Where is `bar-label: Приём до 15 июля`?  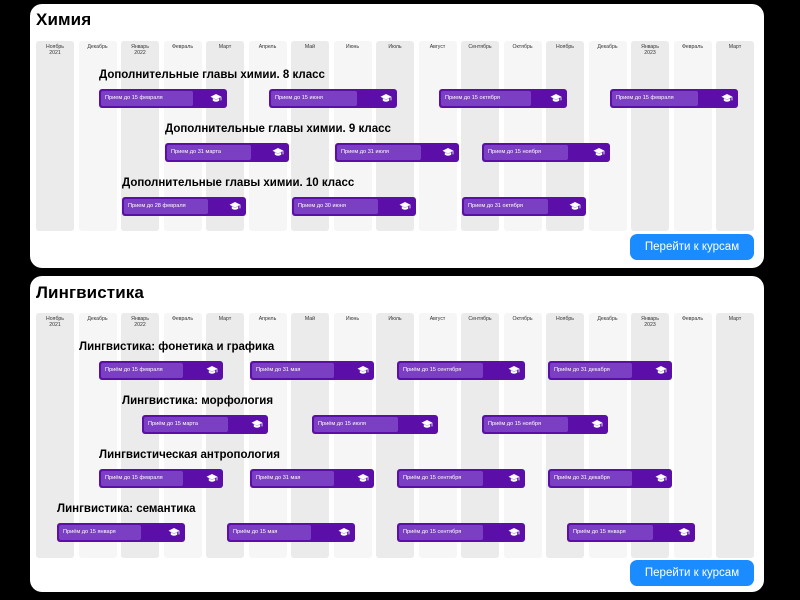
bar-label: Приём до 15 июля is located at coordinates (342, 424).